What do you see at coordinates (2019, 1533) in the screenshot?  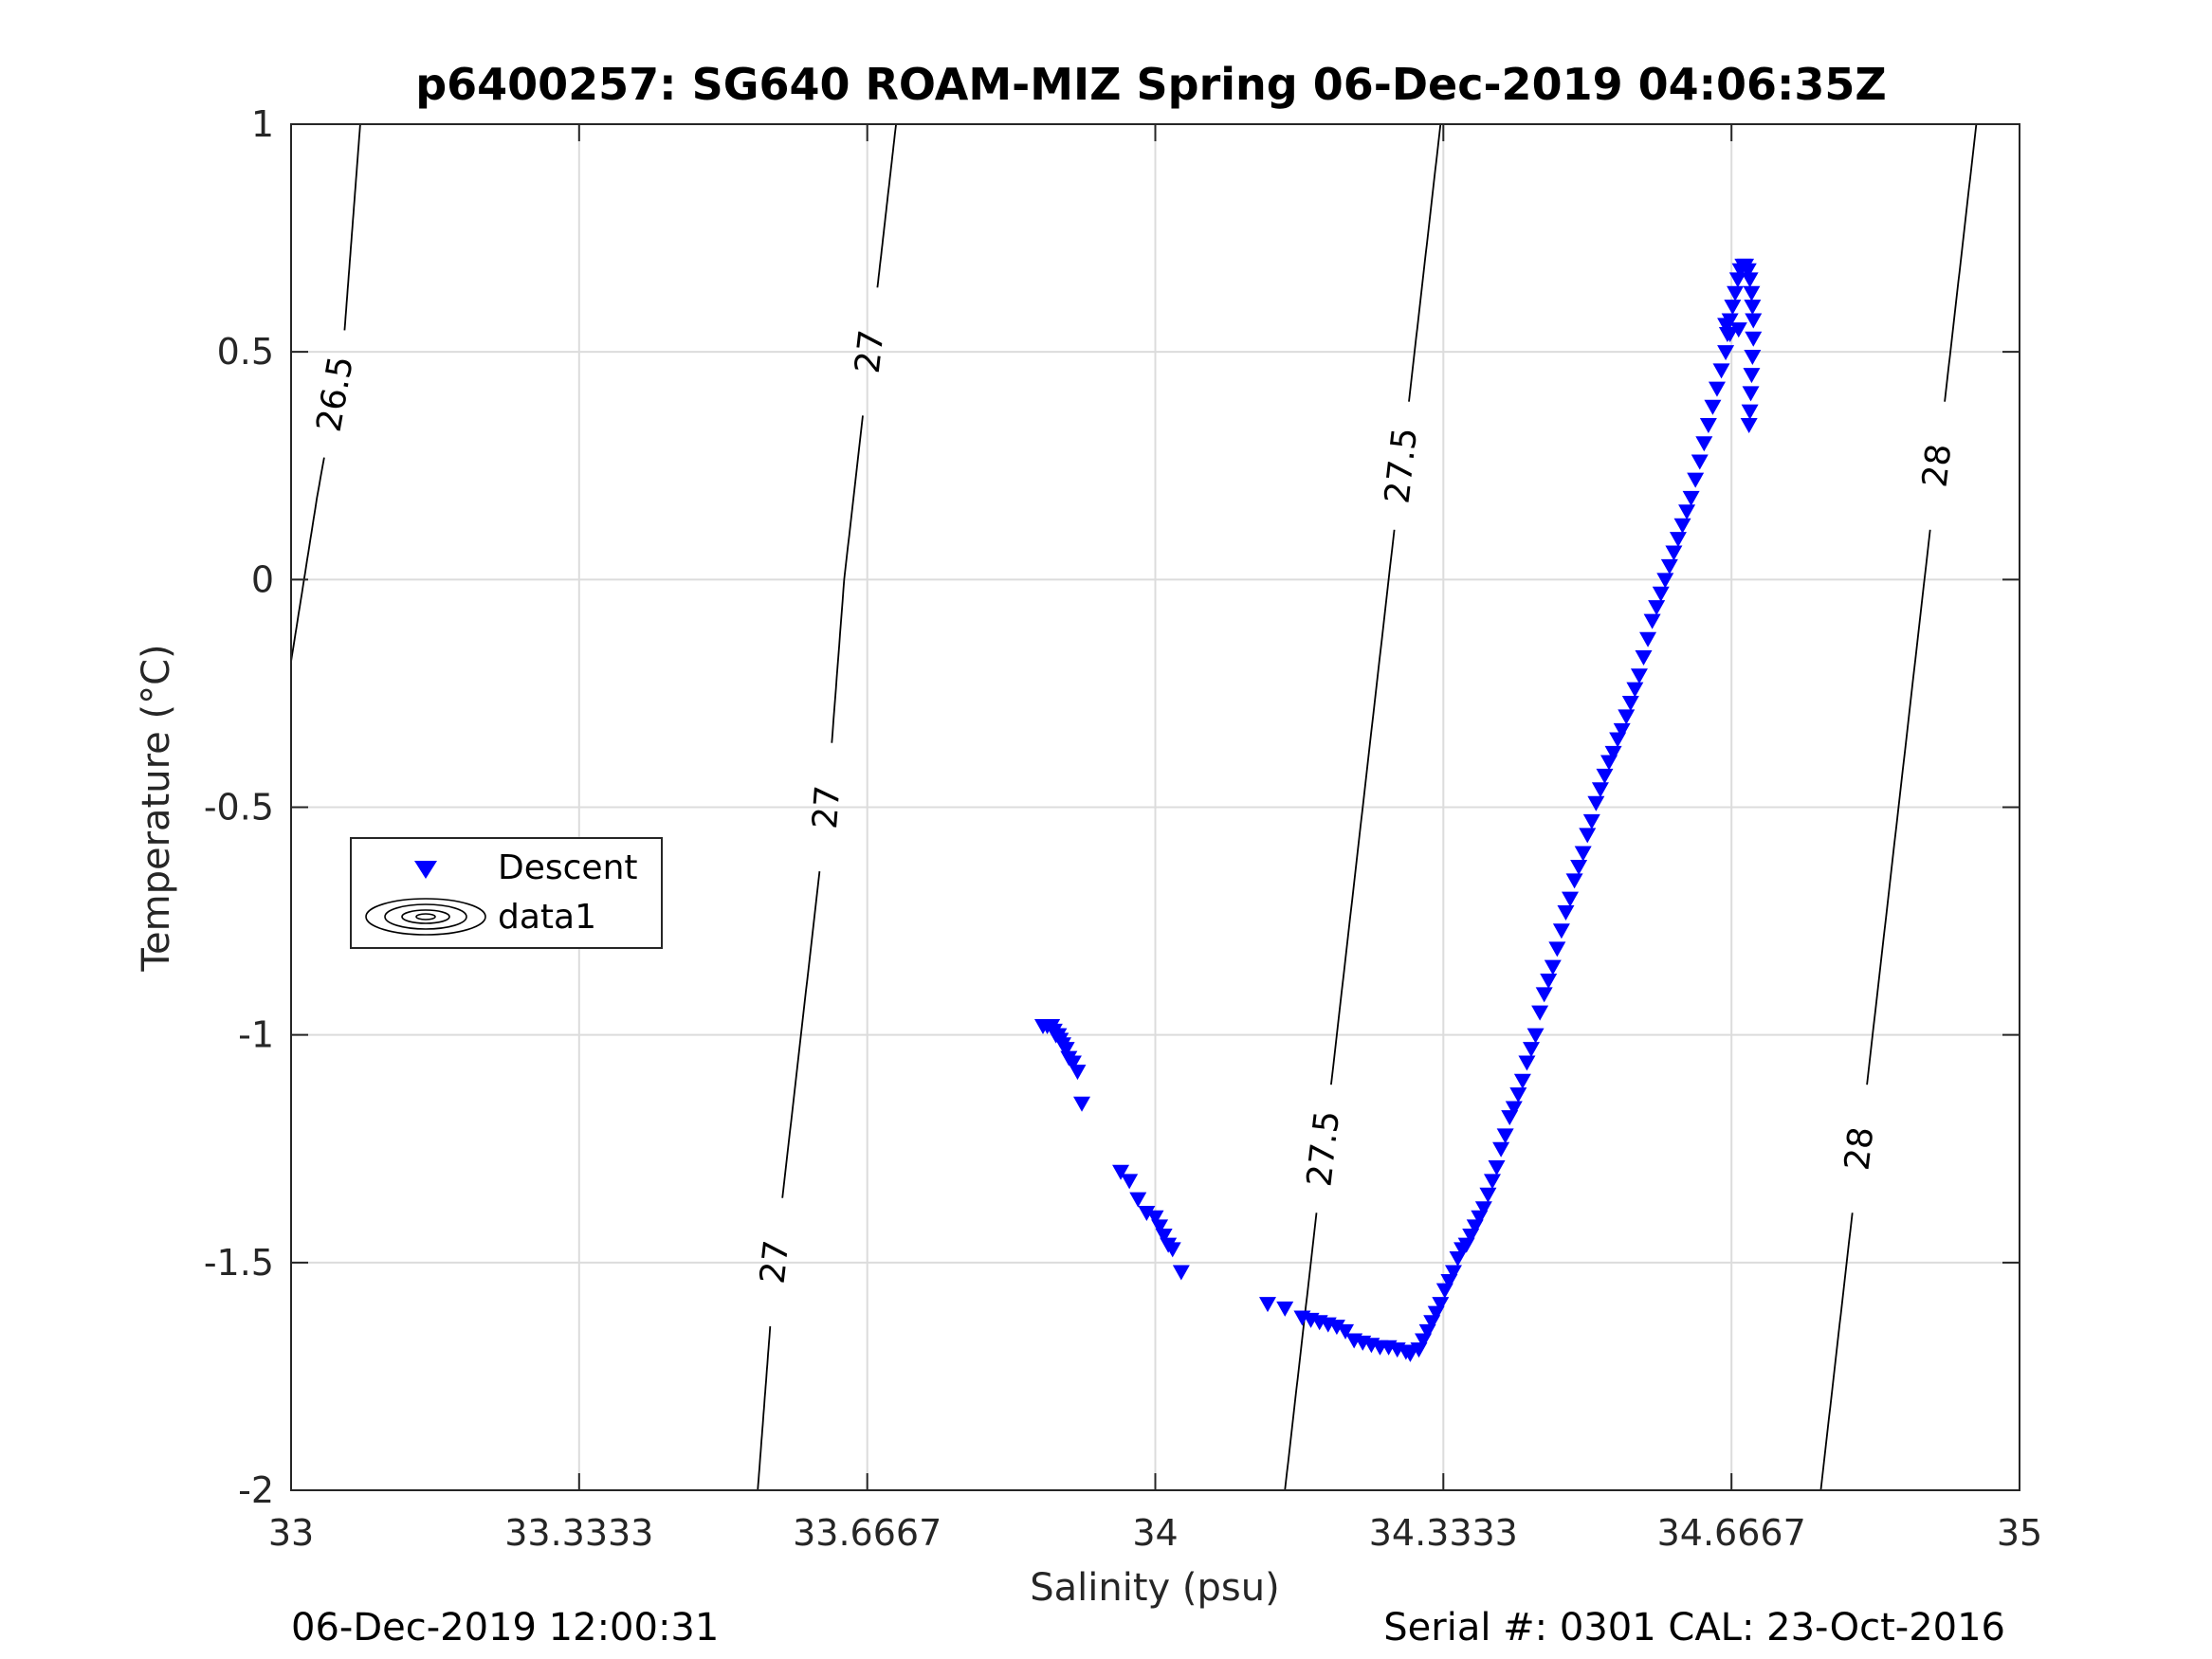 I see `x-tick-label: 35` at bounding box center [2019, 1533].